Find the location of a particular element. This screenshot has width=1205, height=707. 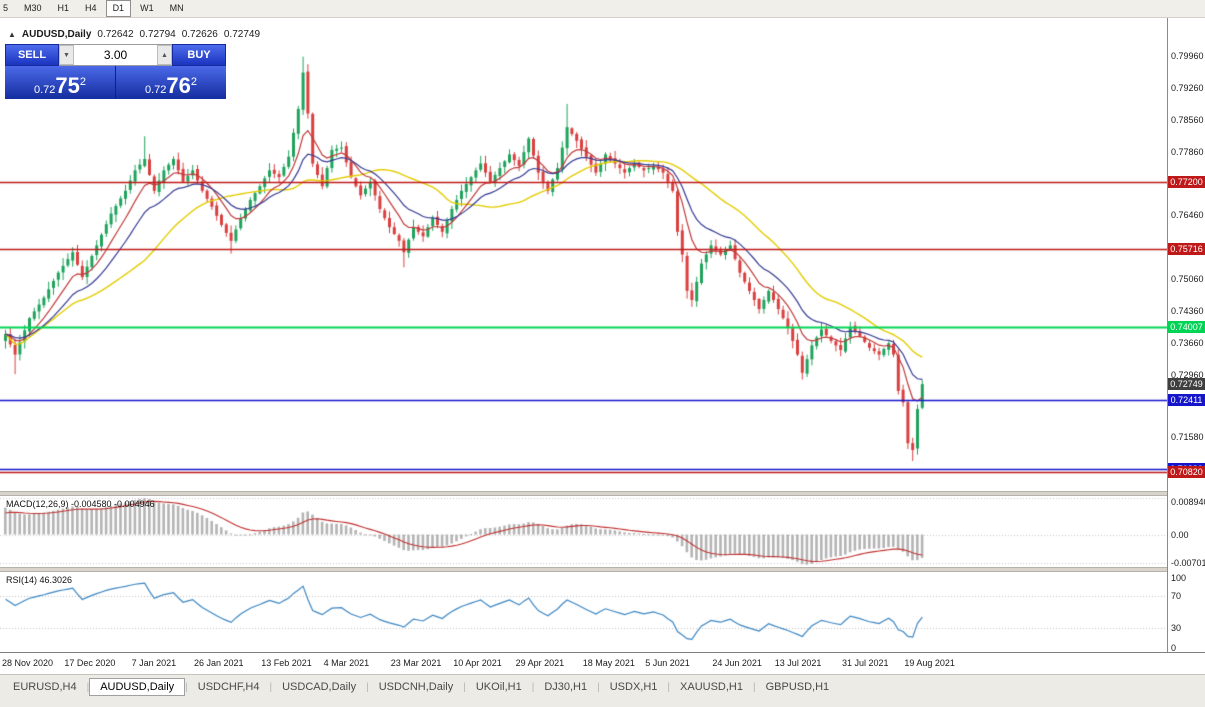

timeframe-button-5: 5 is located at coordinates (6, 8).